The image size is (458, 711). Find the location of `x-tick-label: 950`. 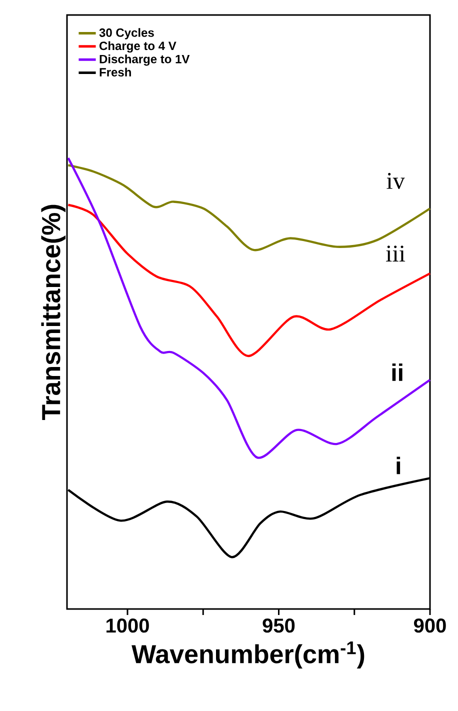

x-tick-label: 950 is located at coordinates (278, 625).